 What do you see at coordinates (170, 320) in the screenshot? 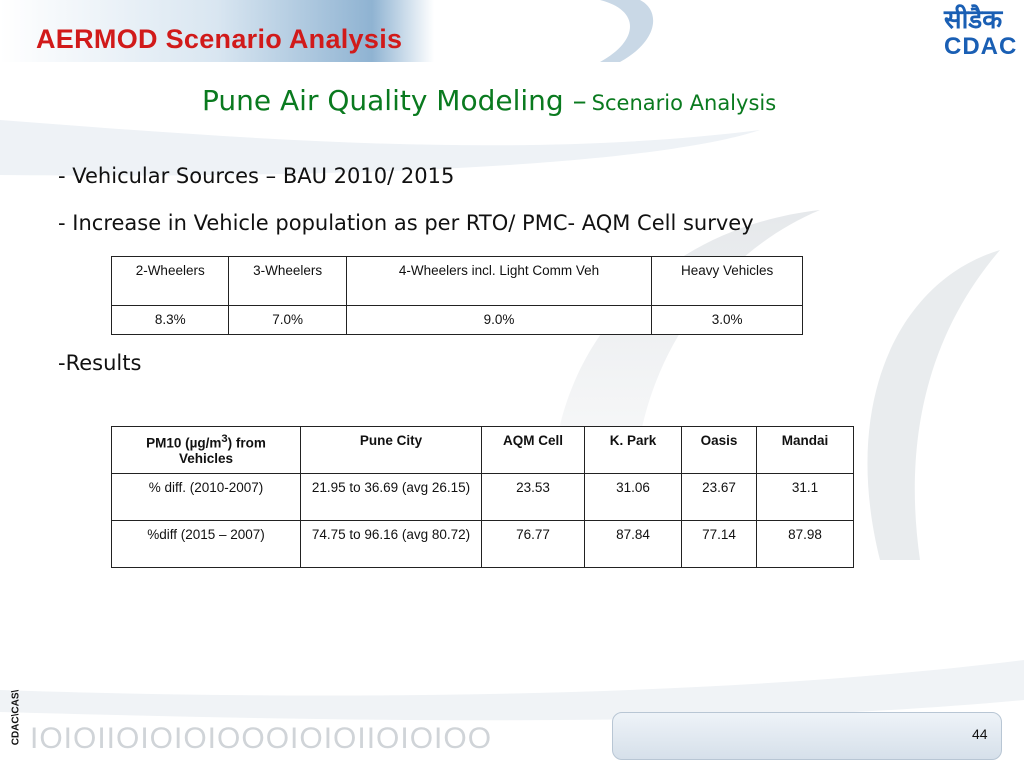
I see `table-cell: 8.3%` at bounding box center [170, 320].